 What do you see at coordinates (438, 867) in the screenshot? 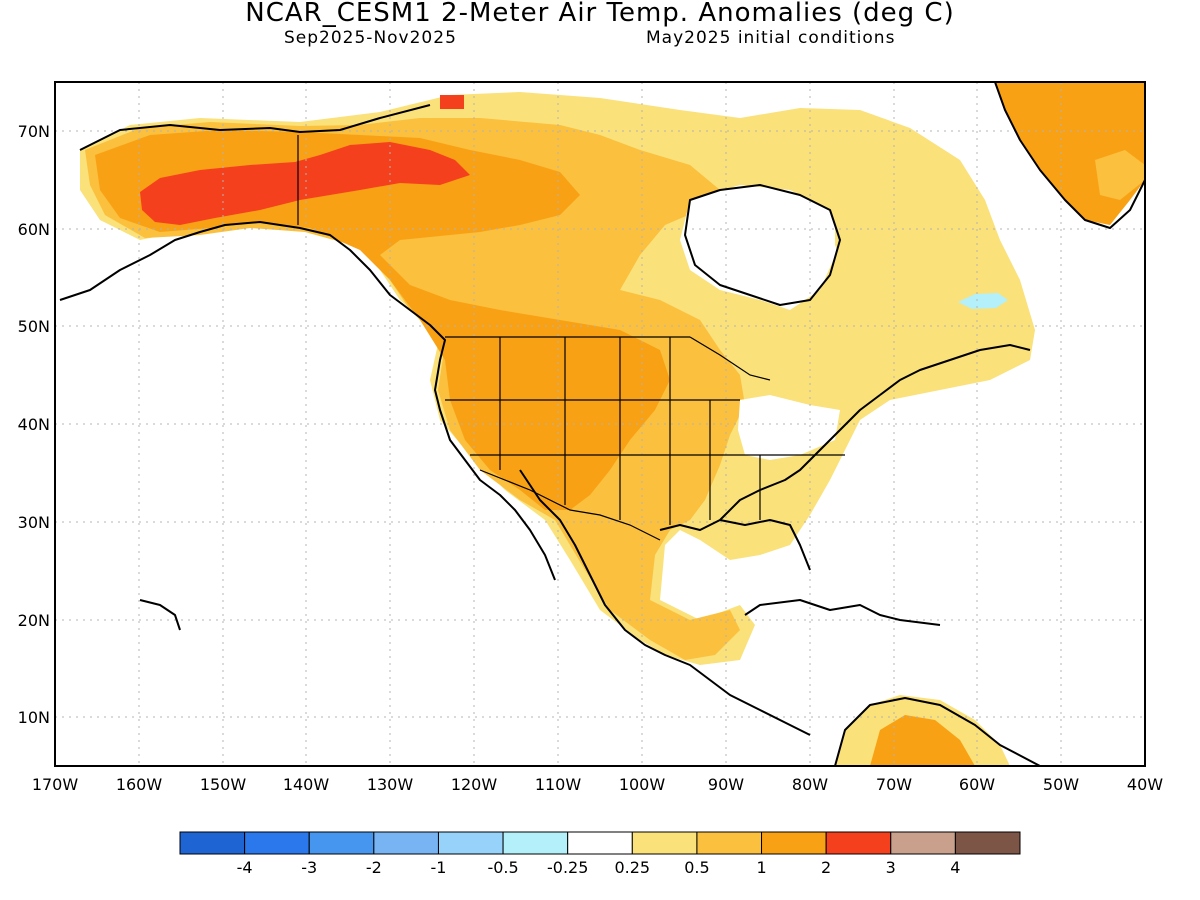
I see `colorbar-tick-label: -1` at bounding box center [438, 867].